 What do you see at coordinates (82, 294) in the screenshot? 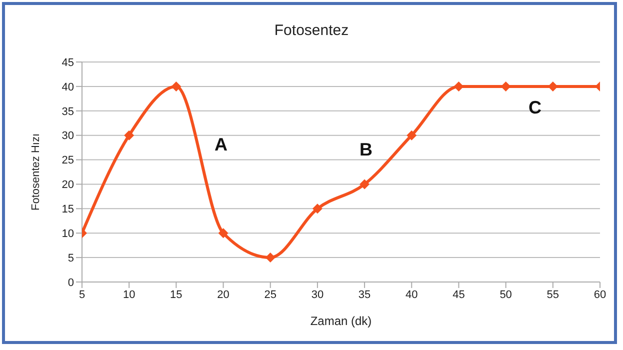
I see `x-tick-label: 5` at bounding box center [82, 294].